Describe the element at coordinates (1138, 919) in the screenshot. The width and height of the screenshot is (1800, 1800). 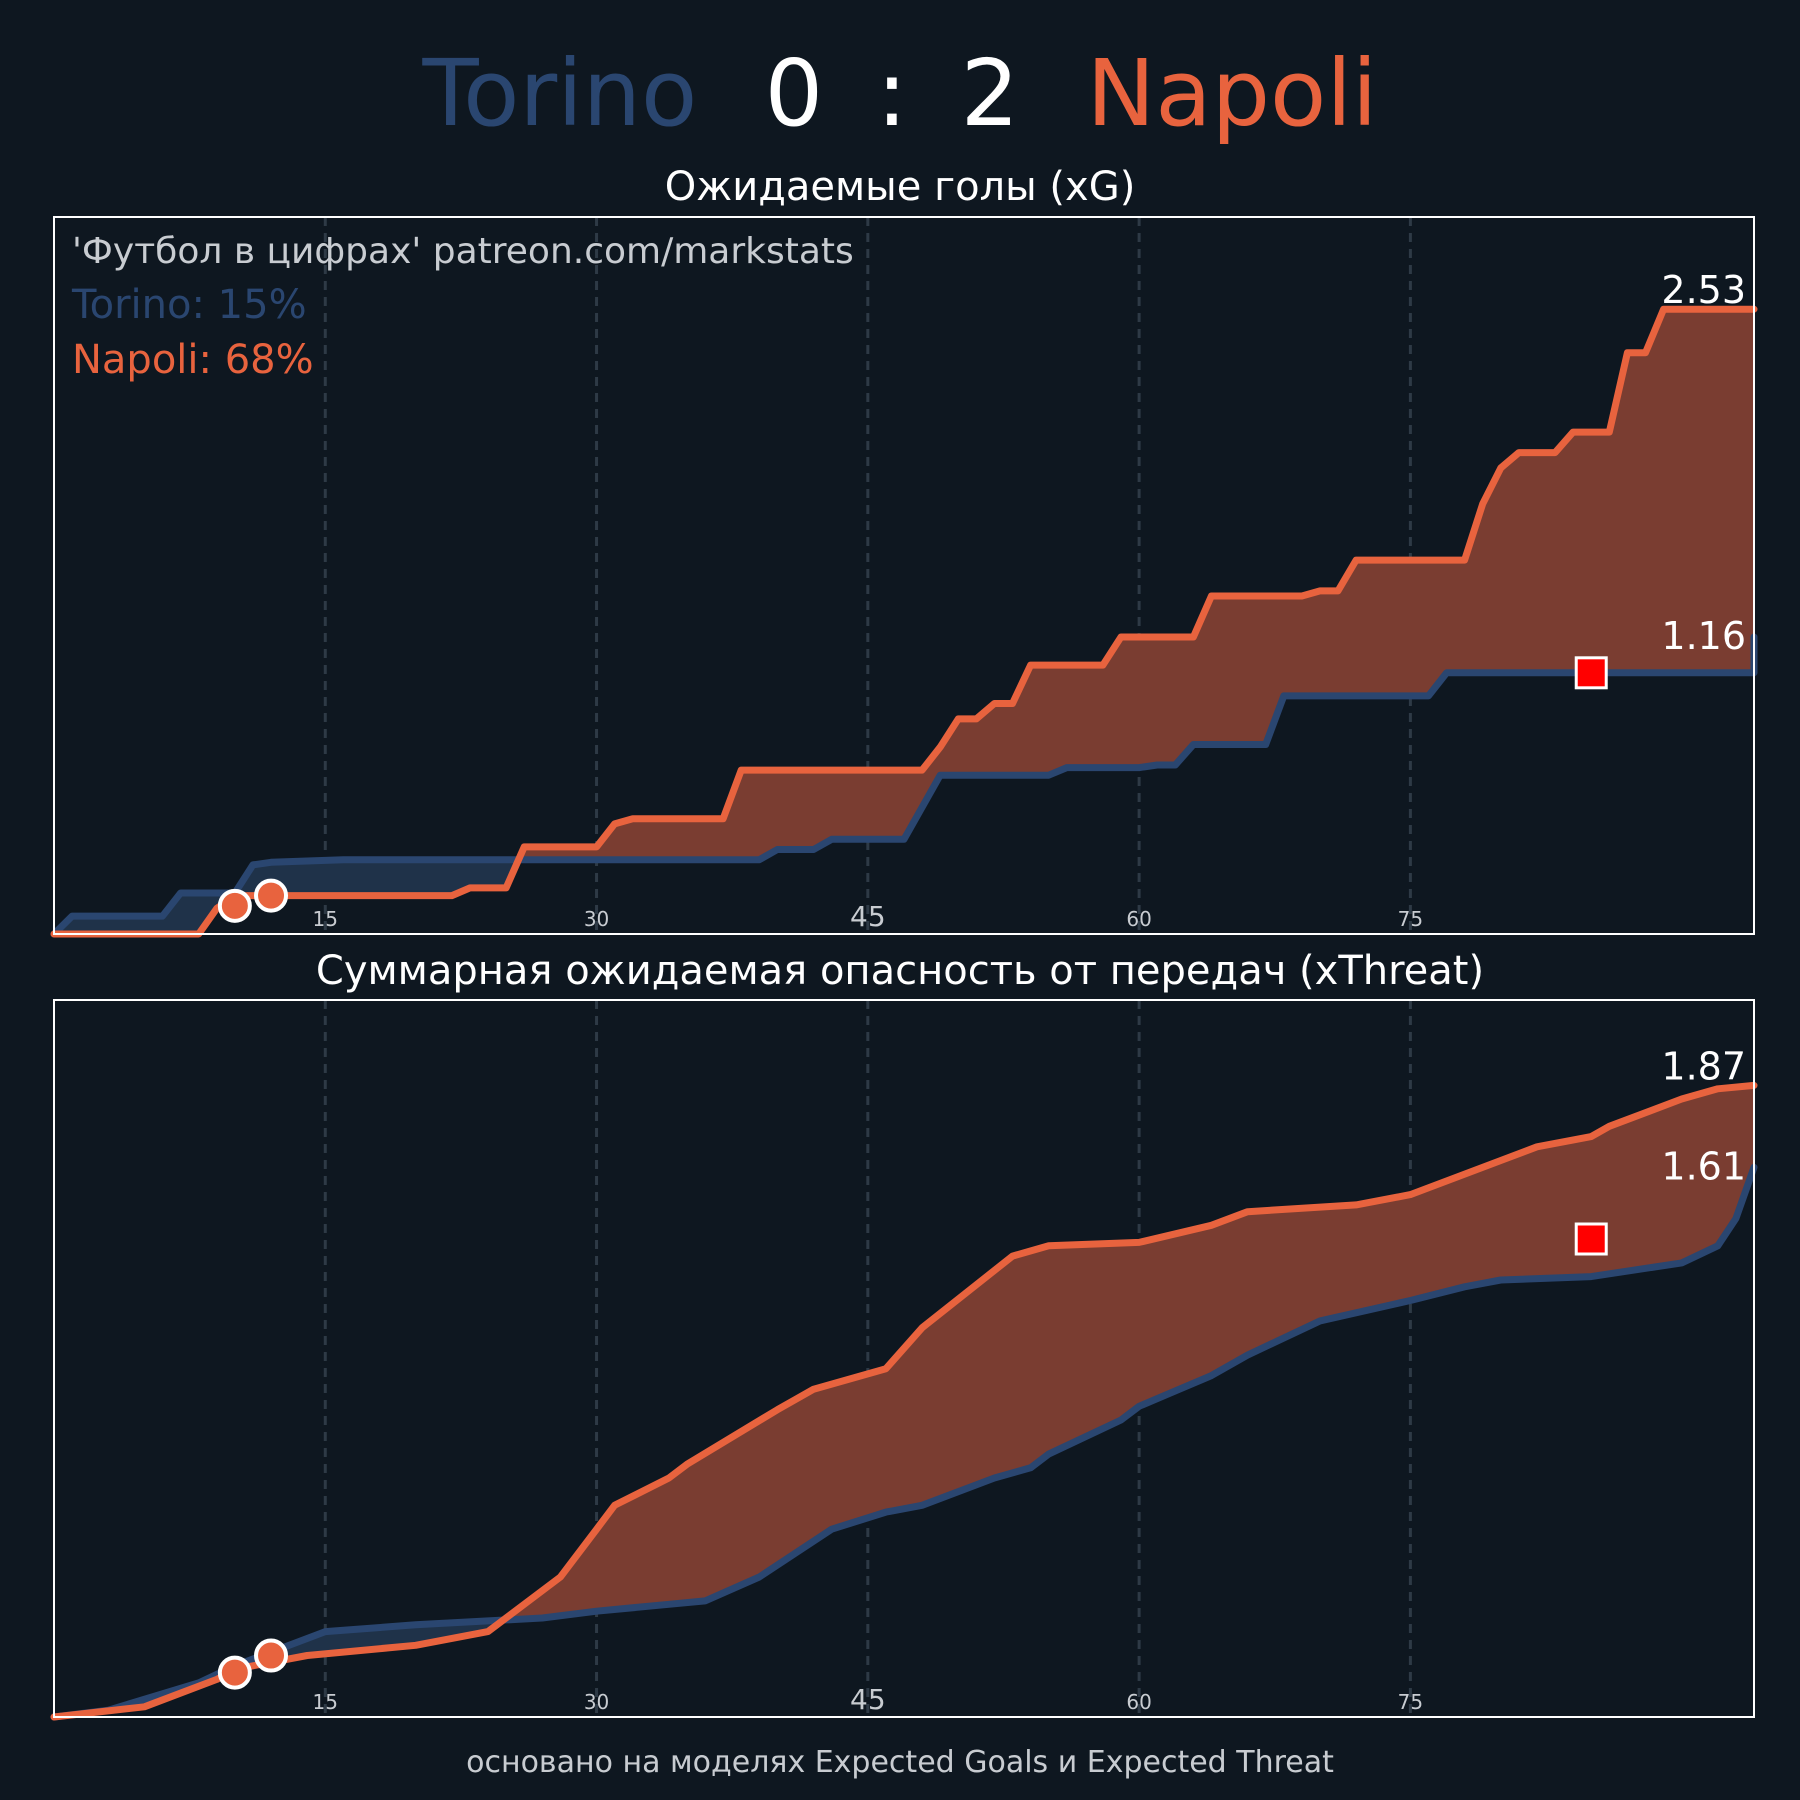
I see `xg-tick-label-60: 60` at that location.